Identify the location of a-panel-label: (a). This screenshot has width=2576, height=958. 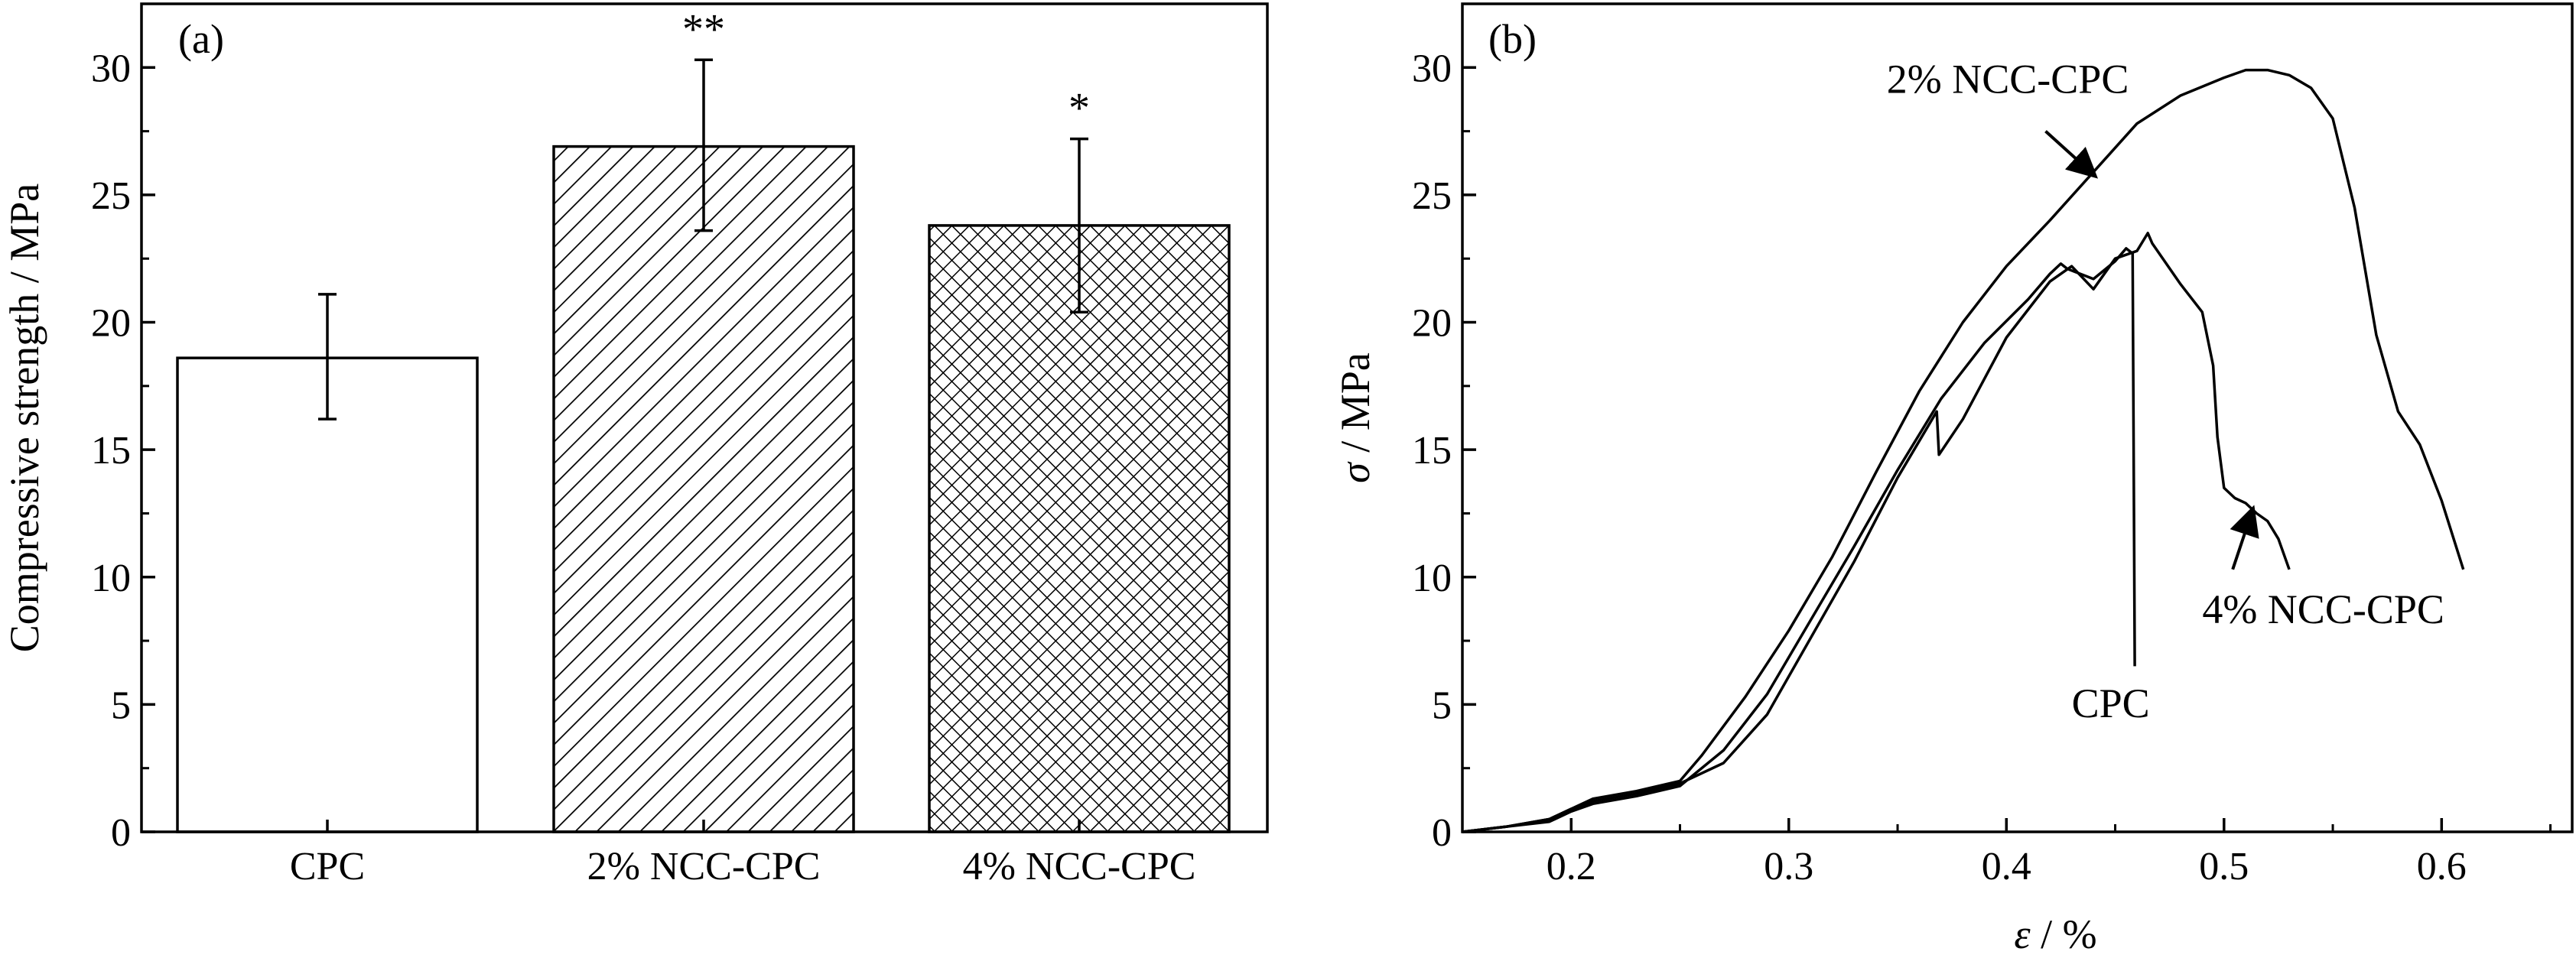
(201, 39).